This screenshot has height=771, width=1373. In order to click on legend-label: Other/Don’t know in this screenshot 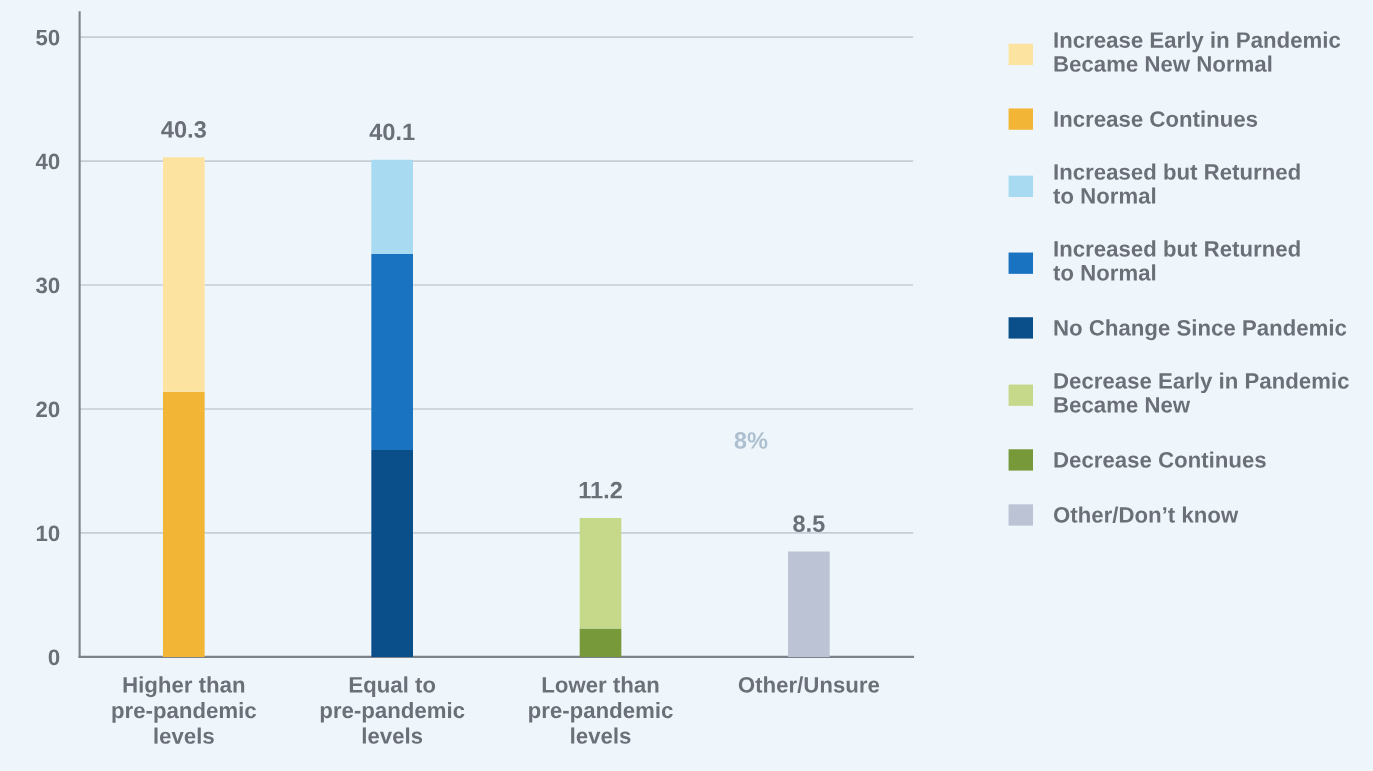, I will do `click(1146, 514)`.